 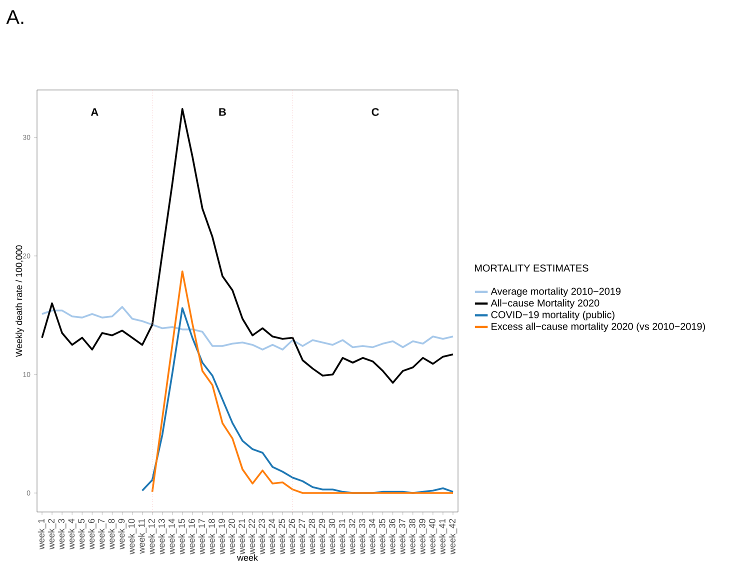 I want to click on x-tick-label: week_41, so click(x=443, y=536).